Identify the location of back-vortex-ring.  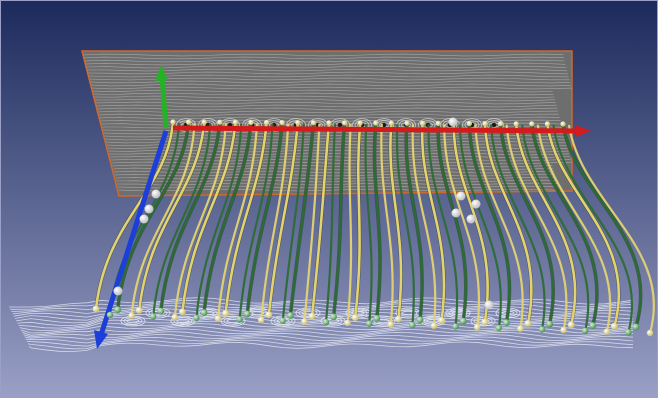
(252, 125).